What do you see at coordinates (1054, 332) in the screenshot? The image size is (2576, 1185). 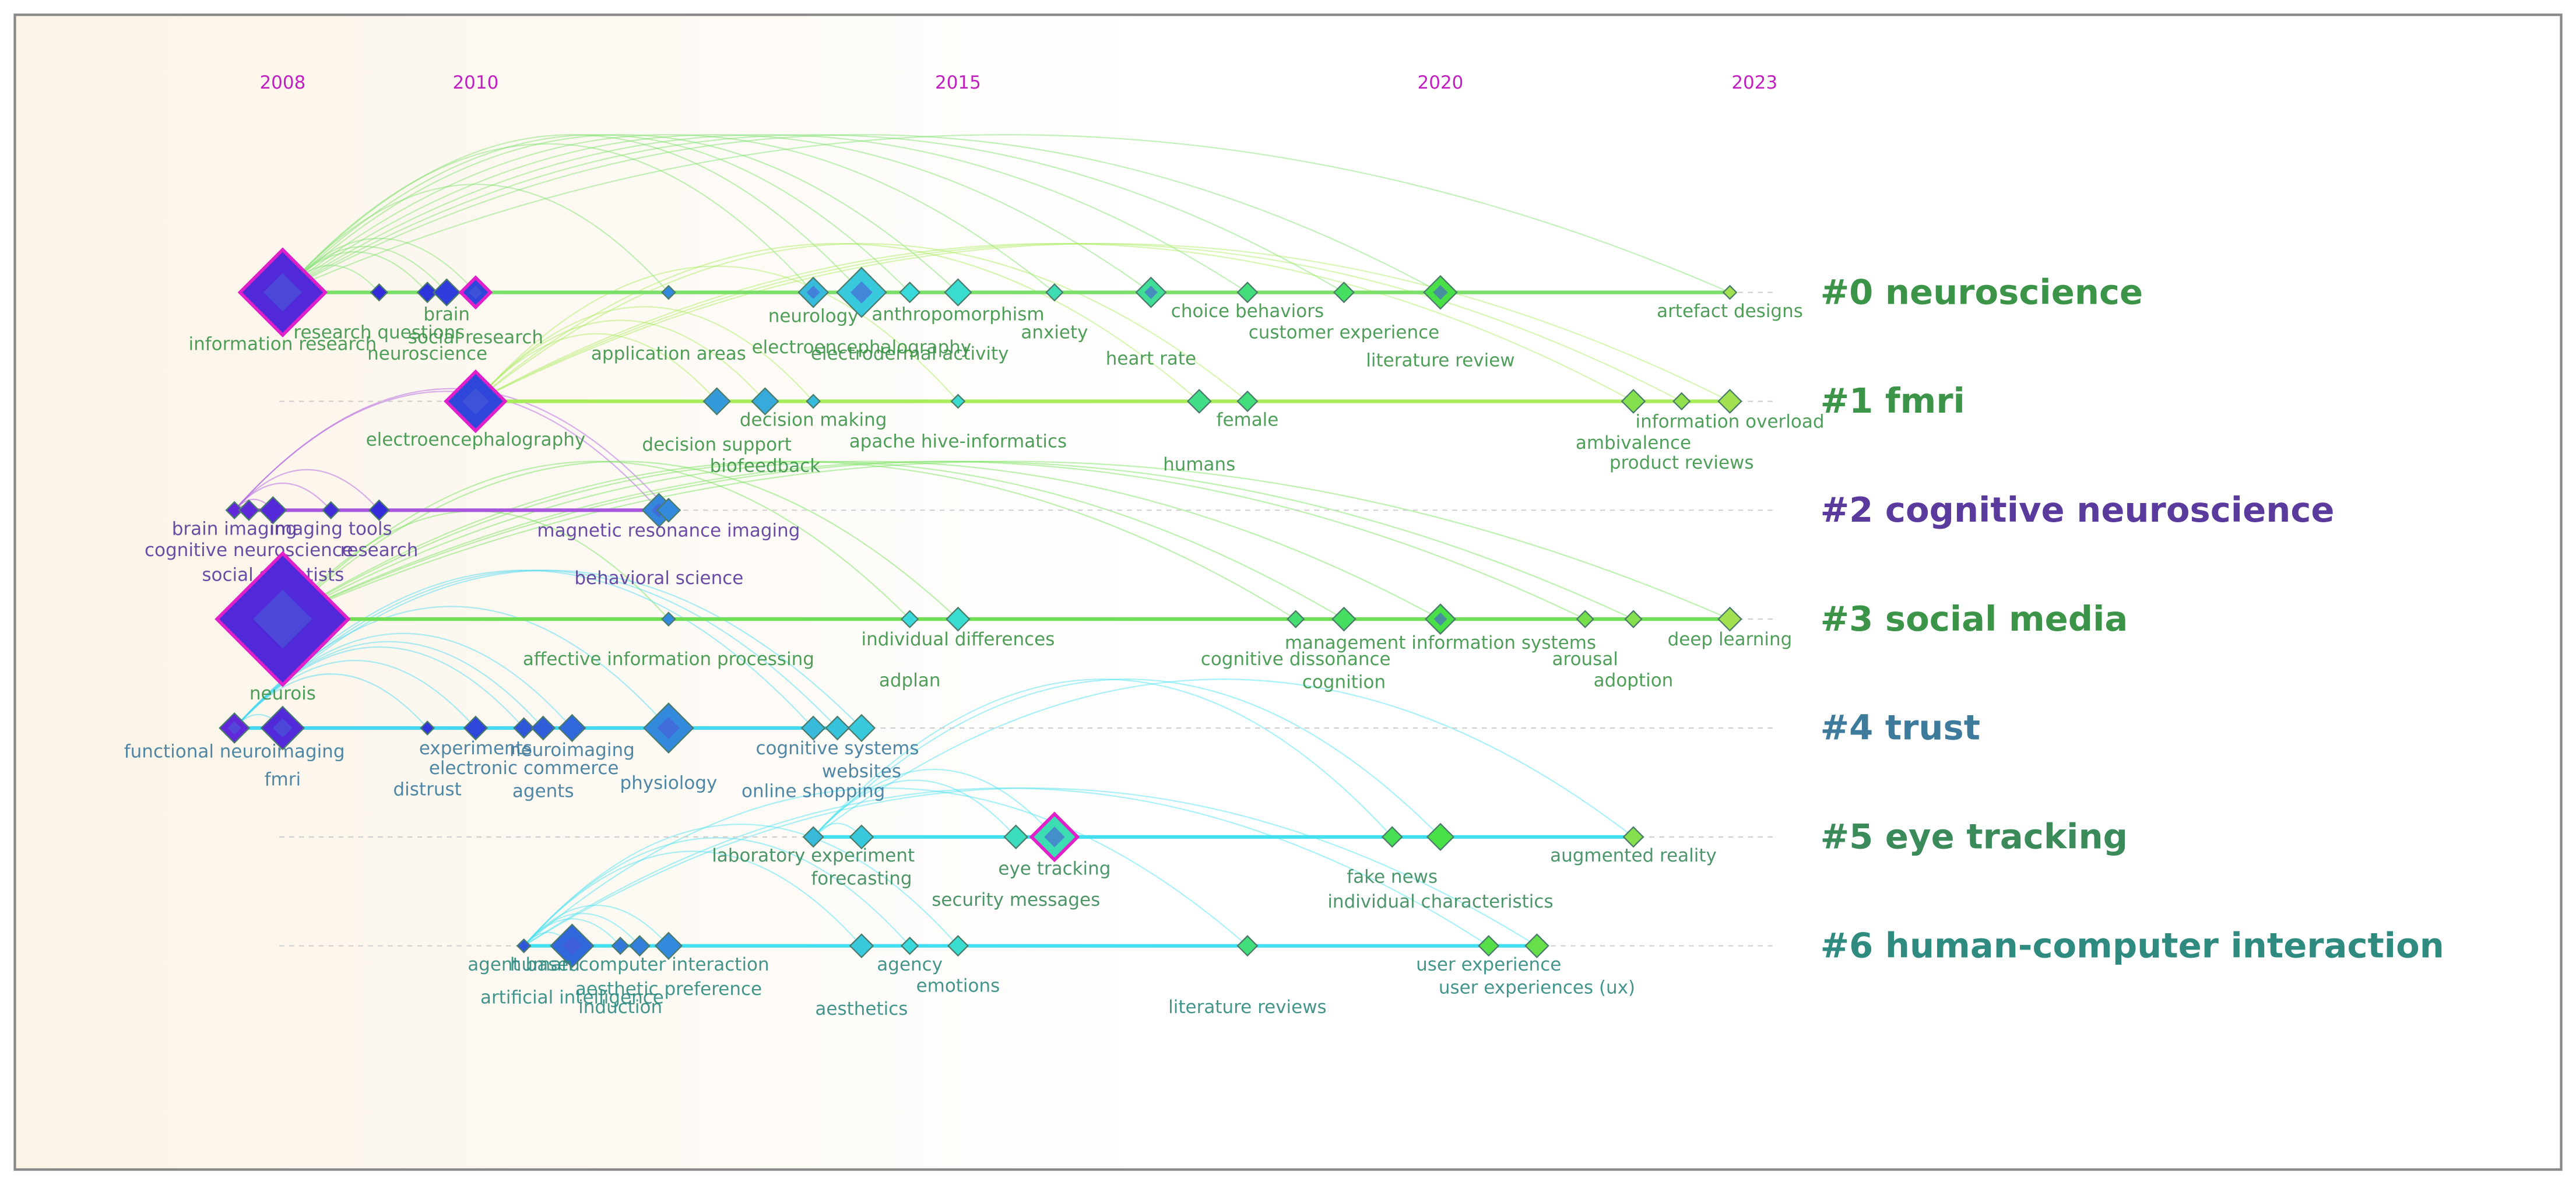 I see `keyword-label: anxiety` at bounding box center [1054, 332].